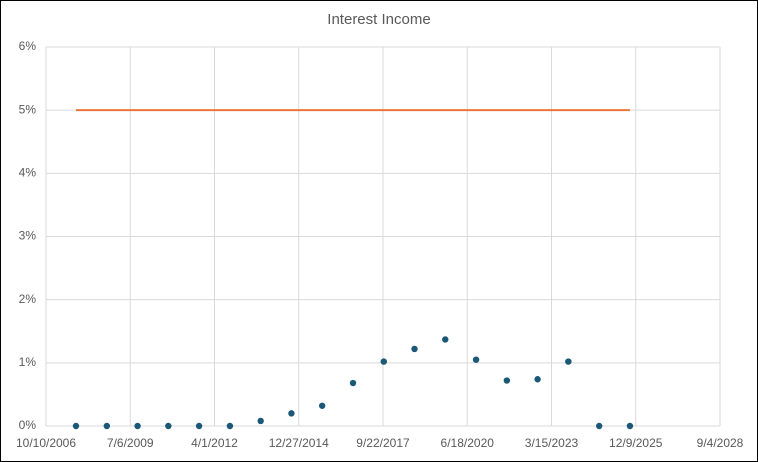  What do you see at coordinates (130, 443) in the screenshot?
I see `x-tick-label: 7/6/2009` at bounding box center [130, 443].